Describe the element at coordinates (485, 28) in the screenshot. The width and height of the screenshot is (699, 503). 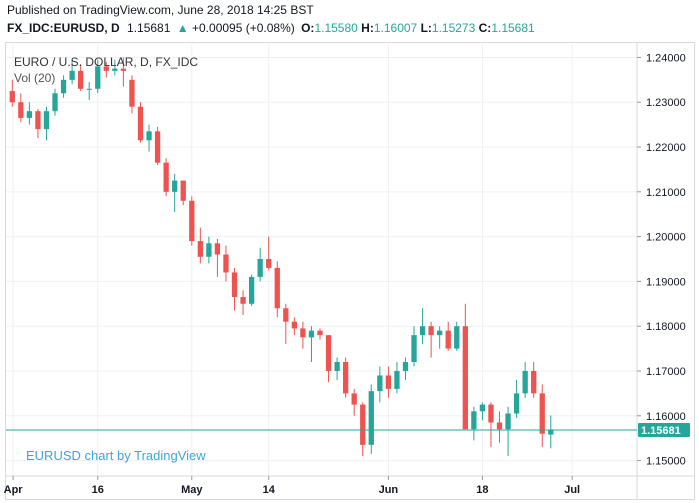
I see `close-label: C:` at that location.